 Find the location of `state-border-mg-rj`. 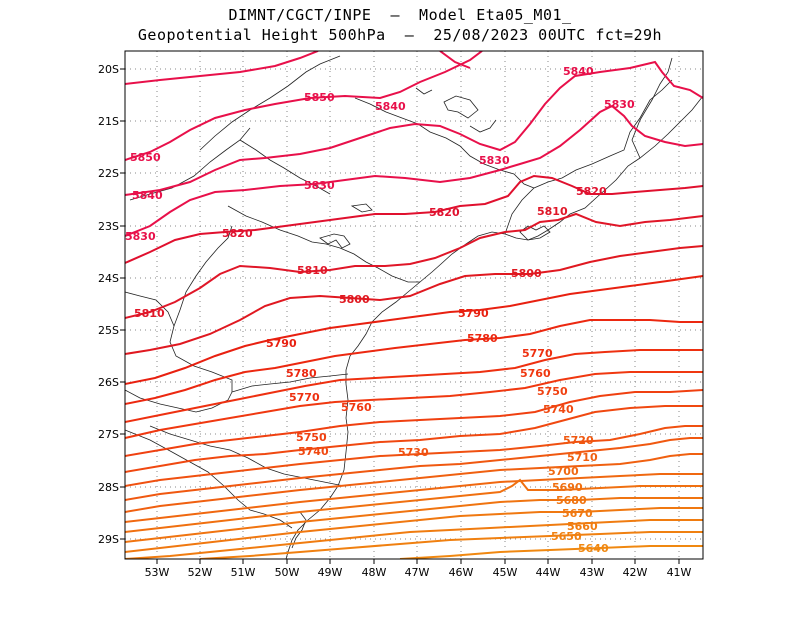

state-border-mg-rj is located at coordinates (588, 157).